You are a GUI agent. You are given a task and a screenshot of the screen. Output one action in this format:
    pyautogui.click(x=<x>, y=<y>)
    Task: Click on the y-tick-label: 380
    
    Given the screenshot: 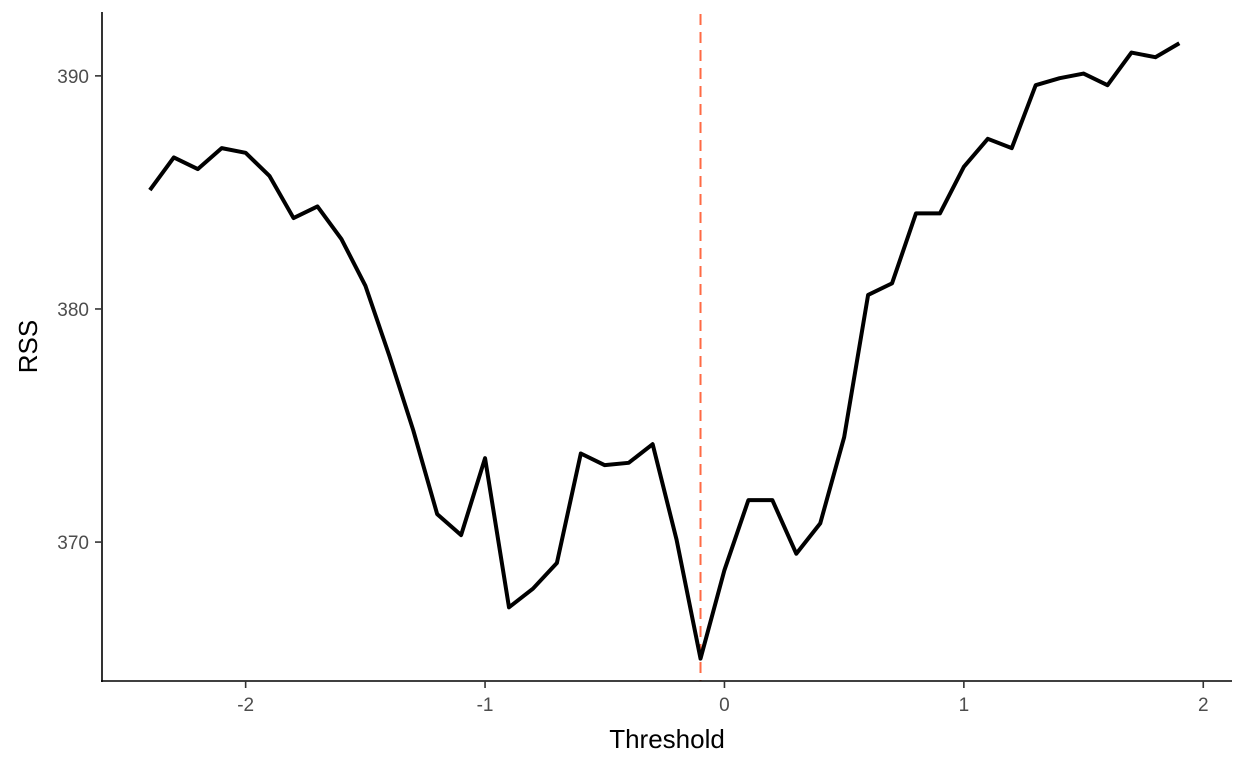 What is the action you would take?
    pyautogui.click(x=73, y=310)
    